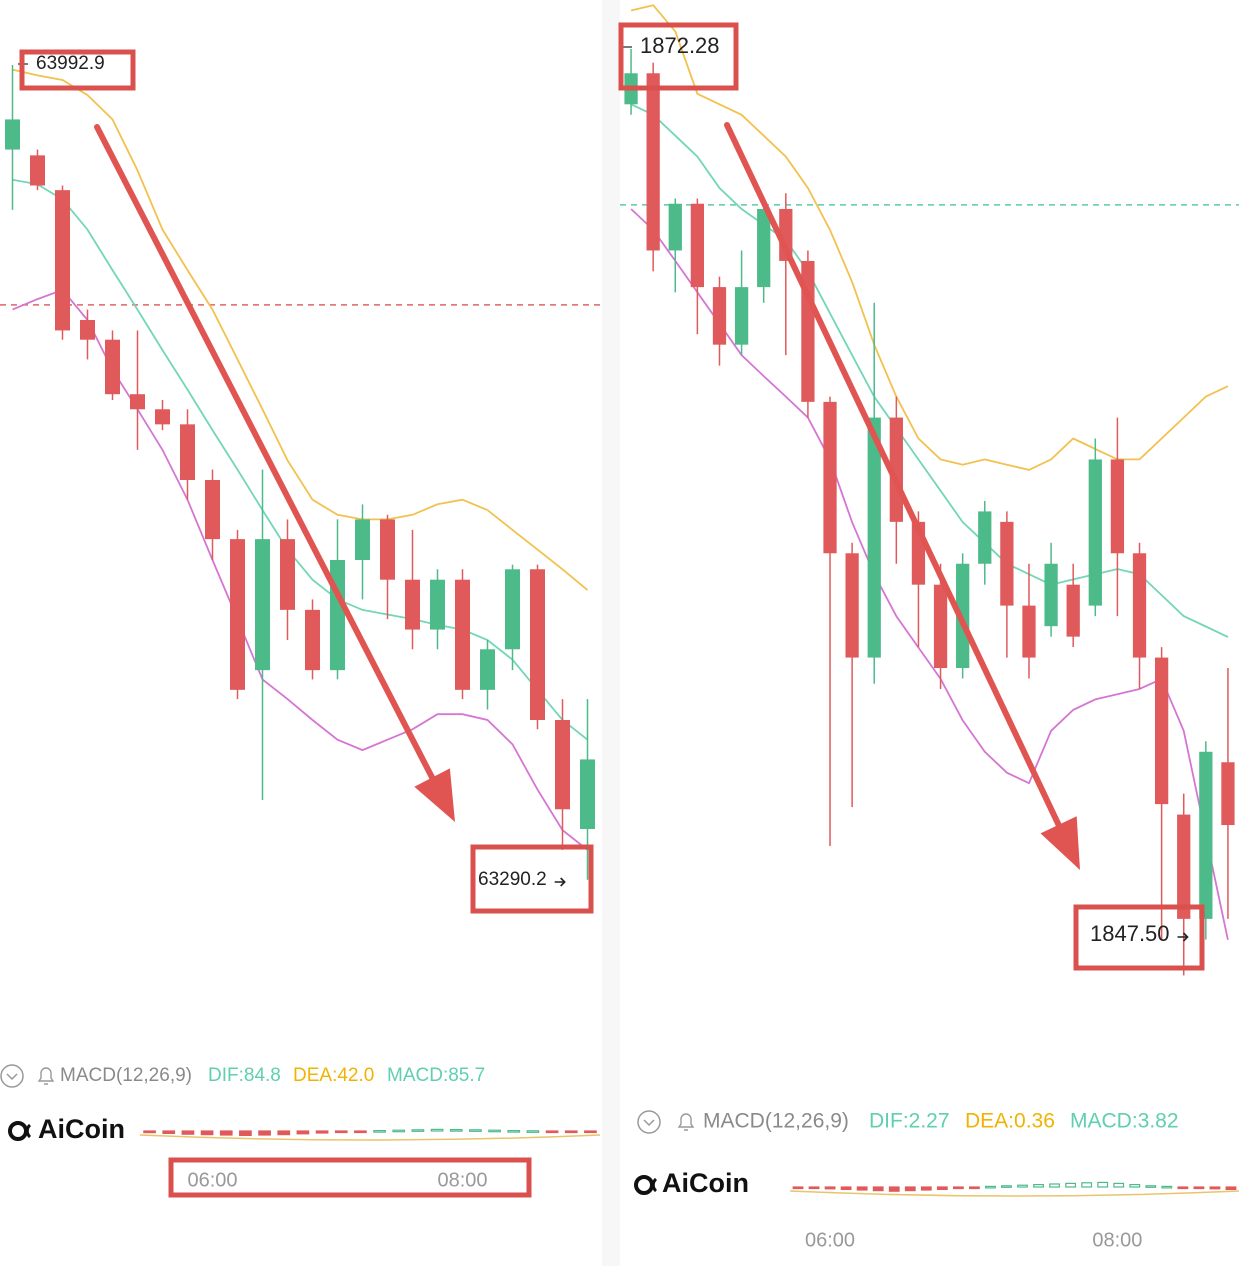 Image resolution: width=1239 pixels, height=1266 pixels. What do you see at coordinates (81, 1129) in the screenshot?
I see `logo-text: AiCoin` at bounding box center [81, 1129].